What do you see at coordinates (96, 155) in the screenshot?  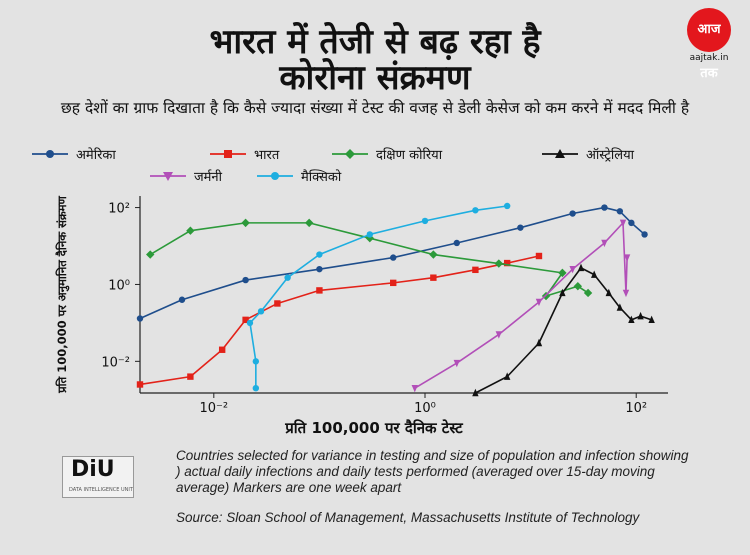 I see `legend-label: अमेरिका` at bounding box center [96, 155].